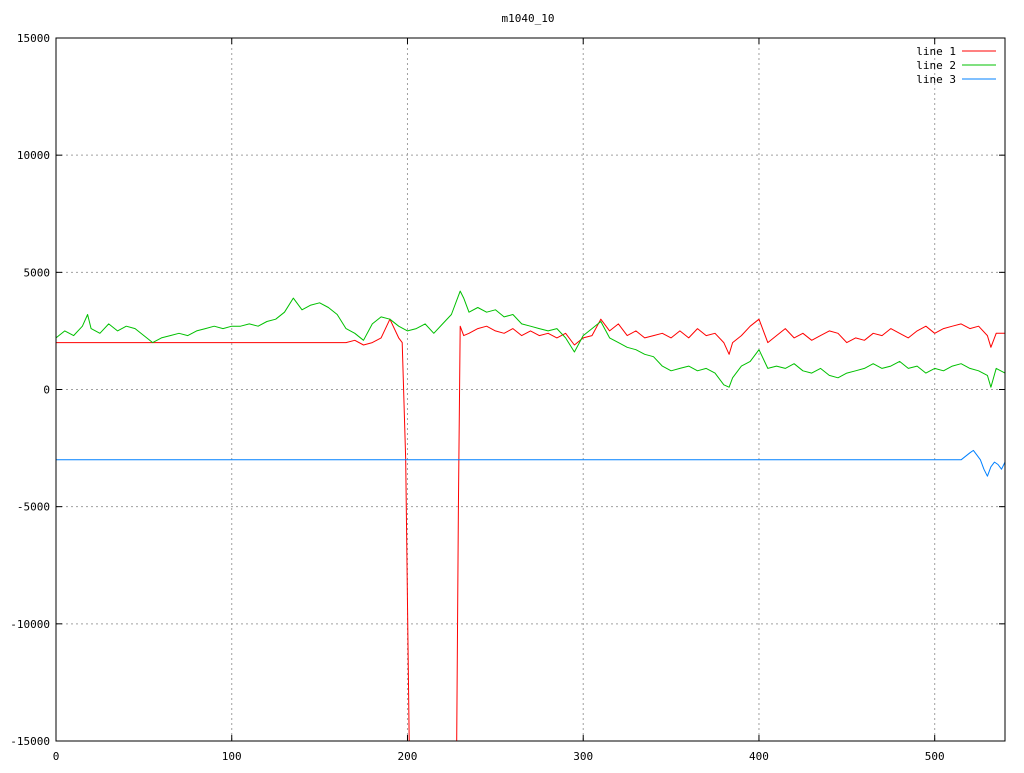 The height and width of the screenshot is (773, 1024). Describe the element at coordinates (936, 79) in the screenshot. I see `legend-label: line 3` at that location.